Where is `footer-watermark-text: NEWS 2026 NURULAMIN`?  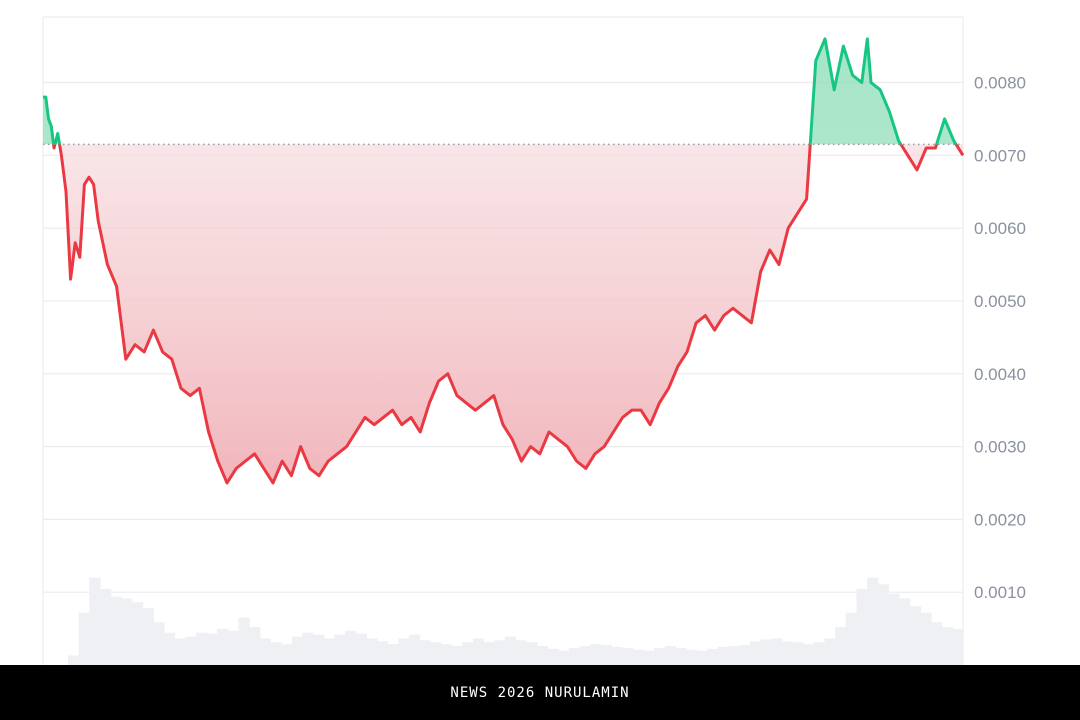
footer-watermark-text: NEWS 2026 NURULAMIN is located at coordinates (540, 692).